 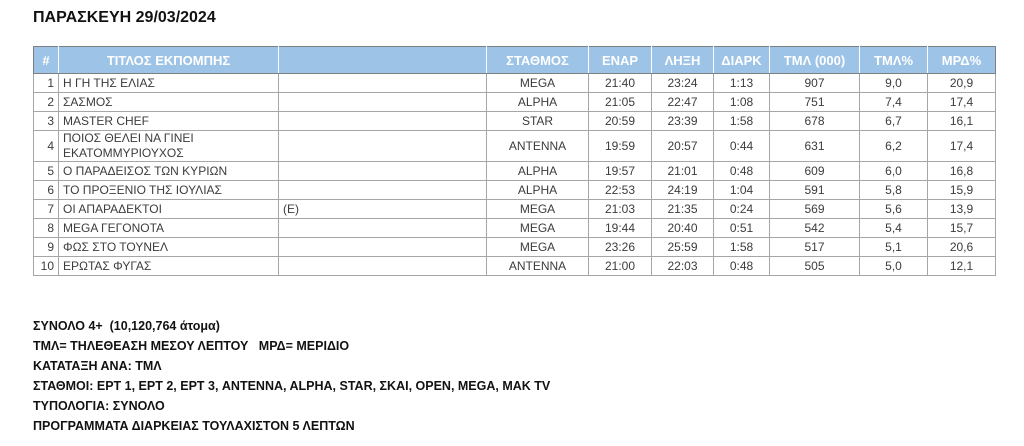 I want to click on cell-tml-000: 542, so click(x=814, y=228).